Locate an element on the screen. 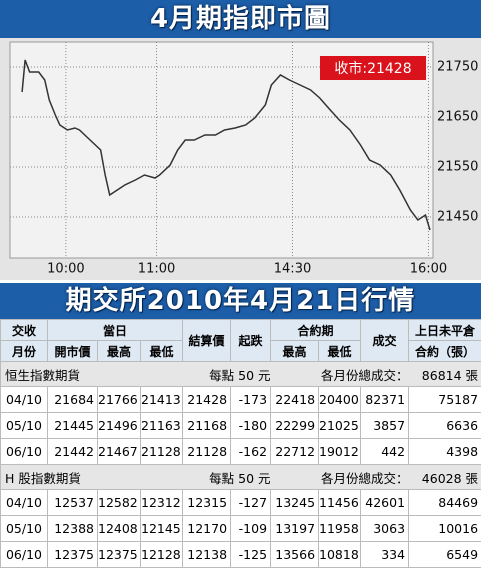 This screenshot has width=481, height=568. data-cell: -162 is located at coordinates (251, 451).